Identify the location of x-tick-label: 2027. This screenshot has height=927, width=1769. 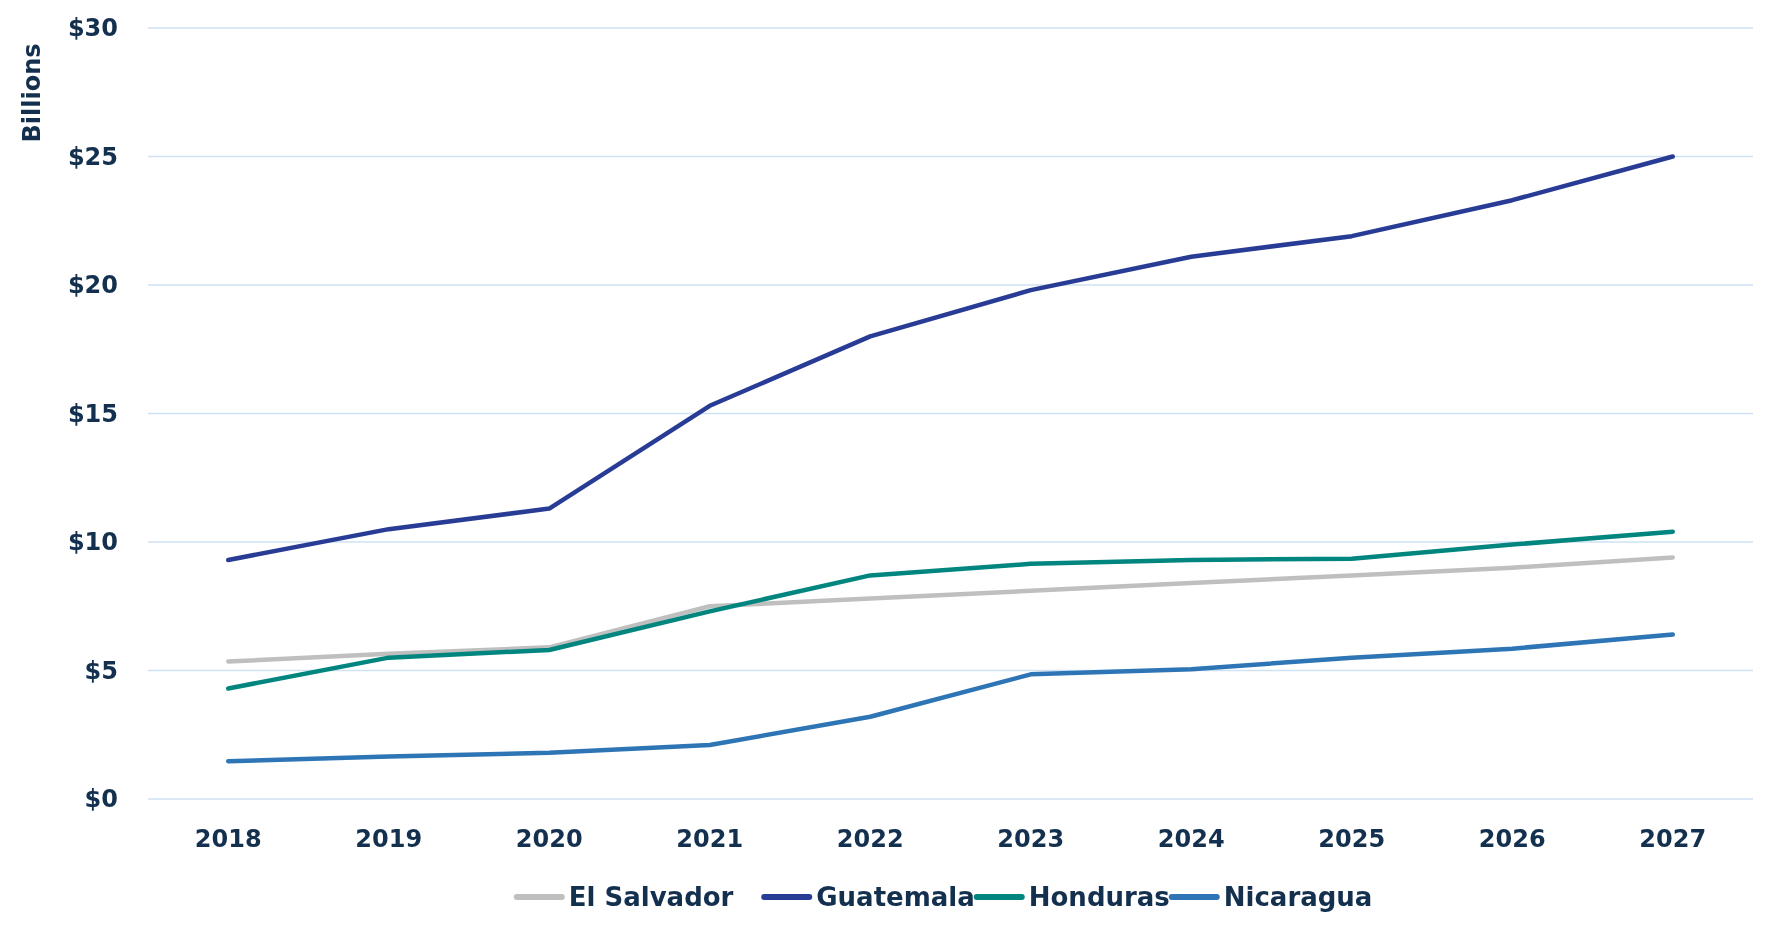
(1673, 839).